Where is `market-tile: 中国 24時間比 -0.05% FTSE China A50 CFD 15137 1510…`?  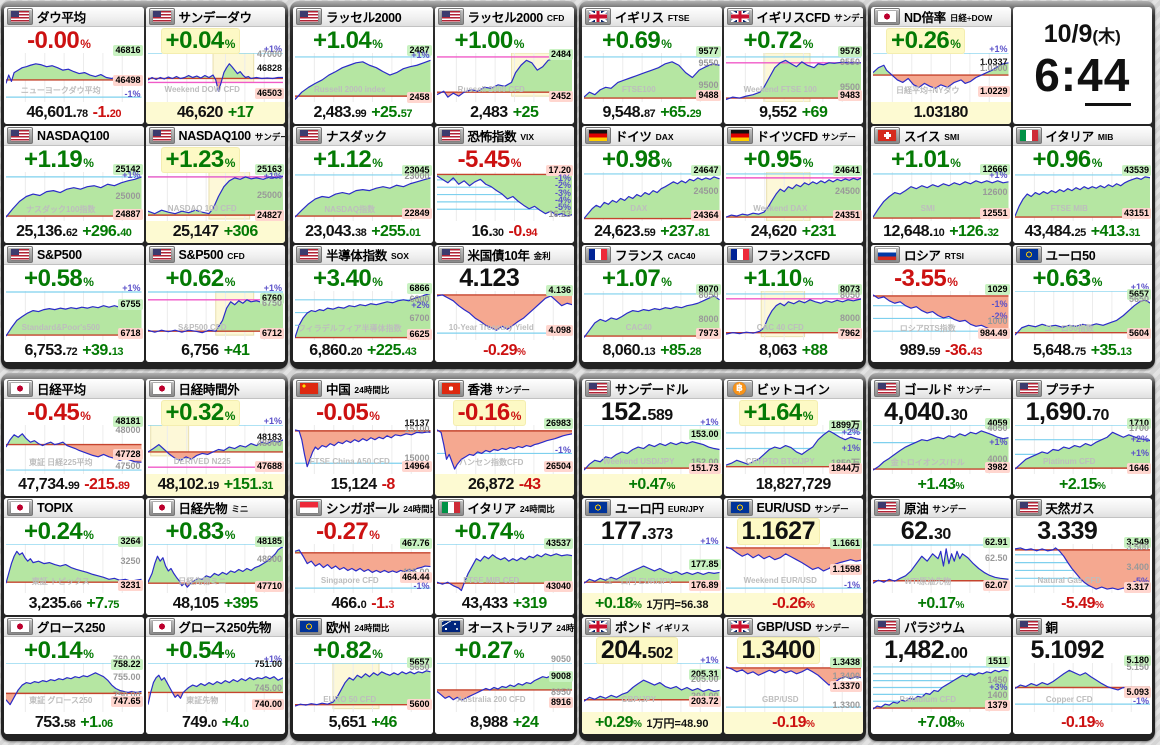 market-tile: 中国 24時間比 -0.05% FTSE China A50 CFD 15137 1510… is located at coordinates (363, 437).